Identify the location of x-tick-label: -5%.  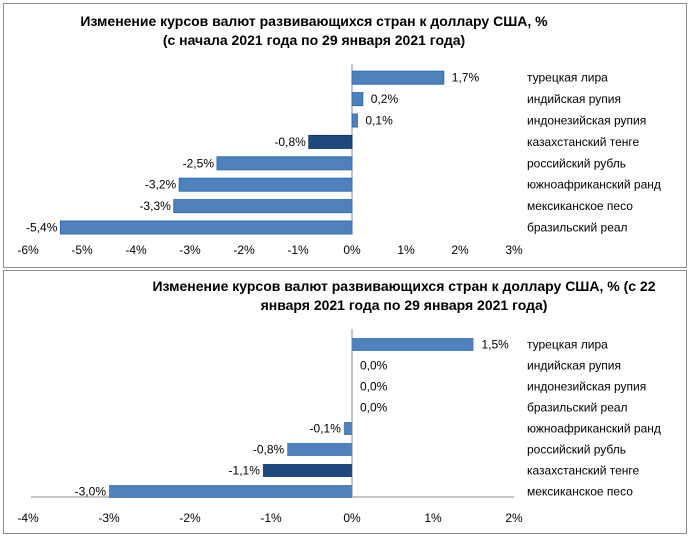
(82, 250).